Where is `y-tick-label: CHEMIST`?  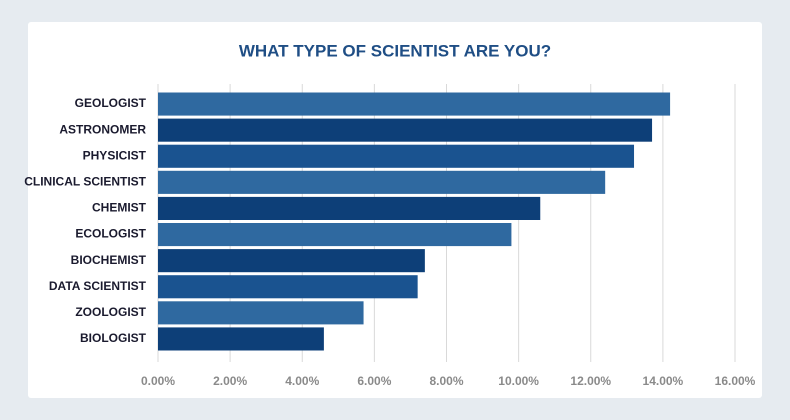 y-tick-label: CHEMIST is located at coordinates (119, 208).